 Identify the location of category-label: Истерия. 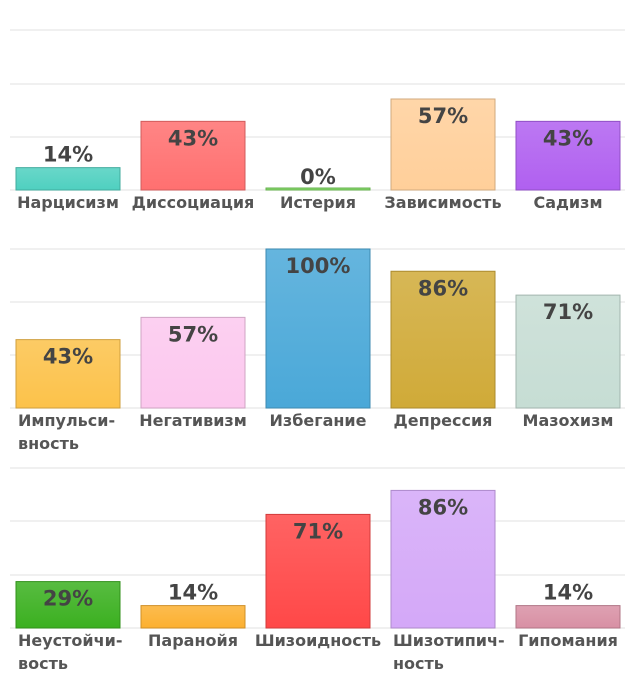
(318, 202).